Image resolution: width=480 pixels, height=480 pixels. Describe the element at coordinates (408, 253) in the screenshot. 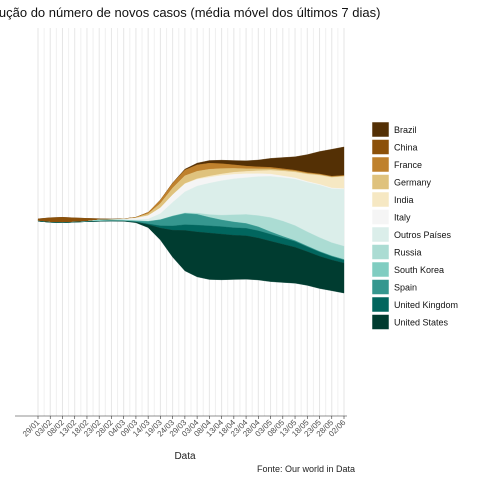

I see `legend-label: Russia` at that location.